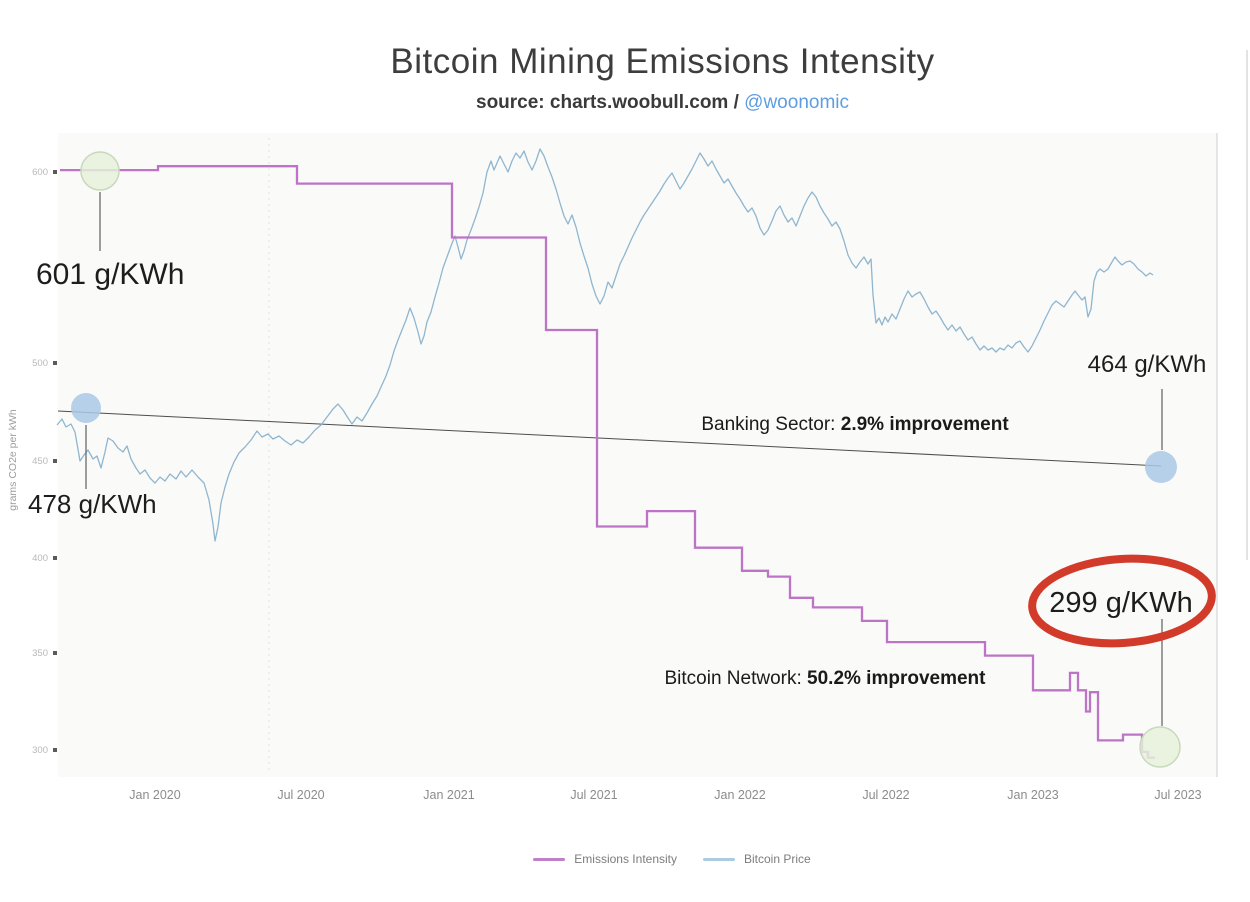 The image size is (1250, 902). I want to click on x-tick-label: Jul 2021, so click(593, 795).